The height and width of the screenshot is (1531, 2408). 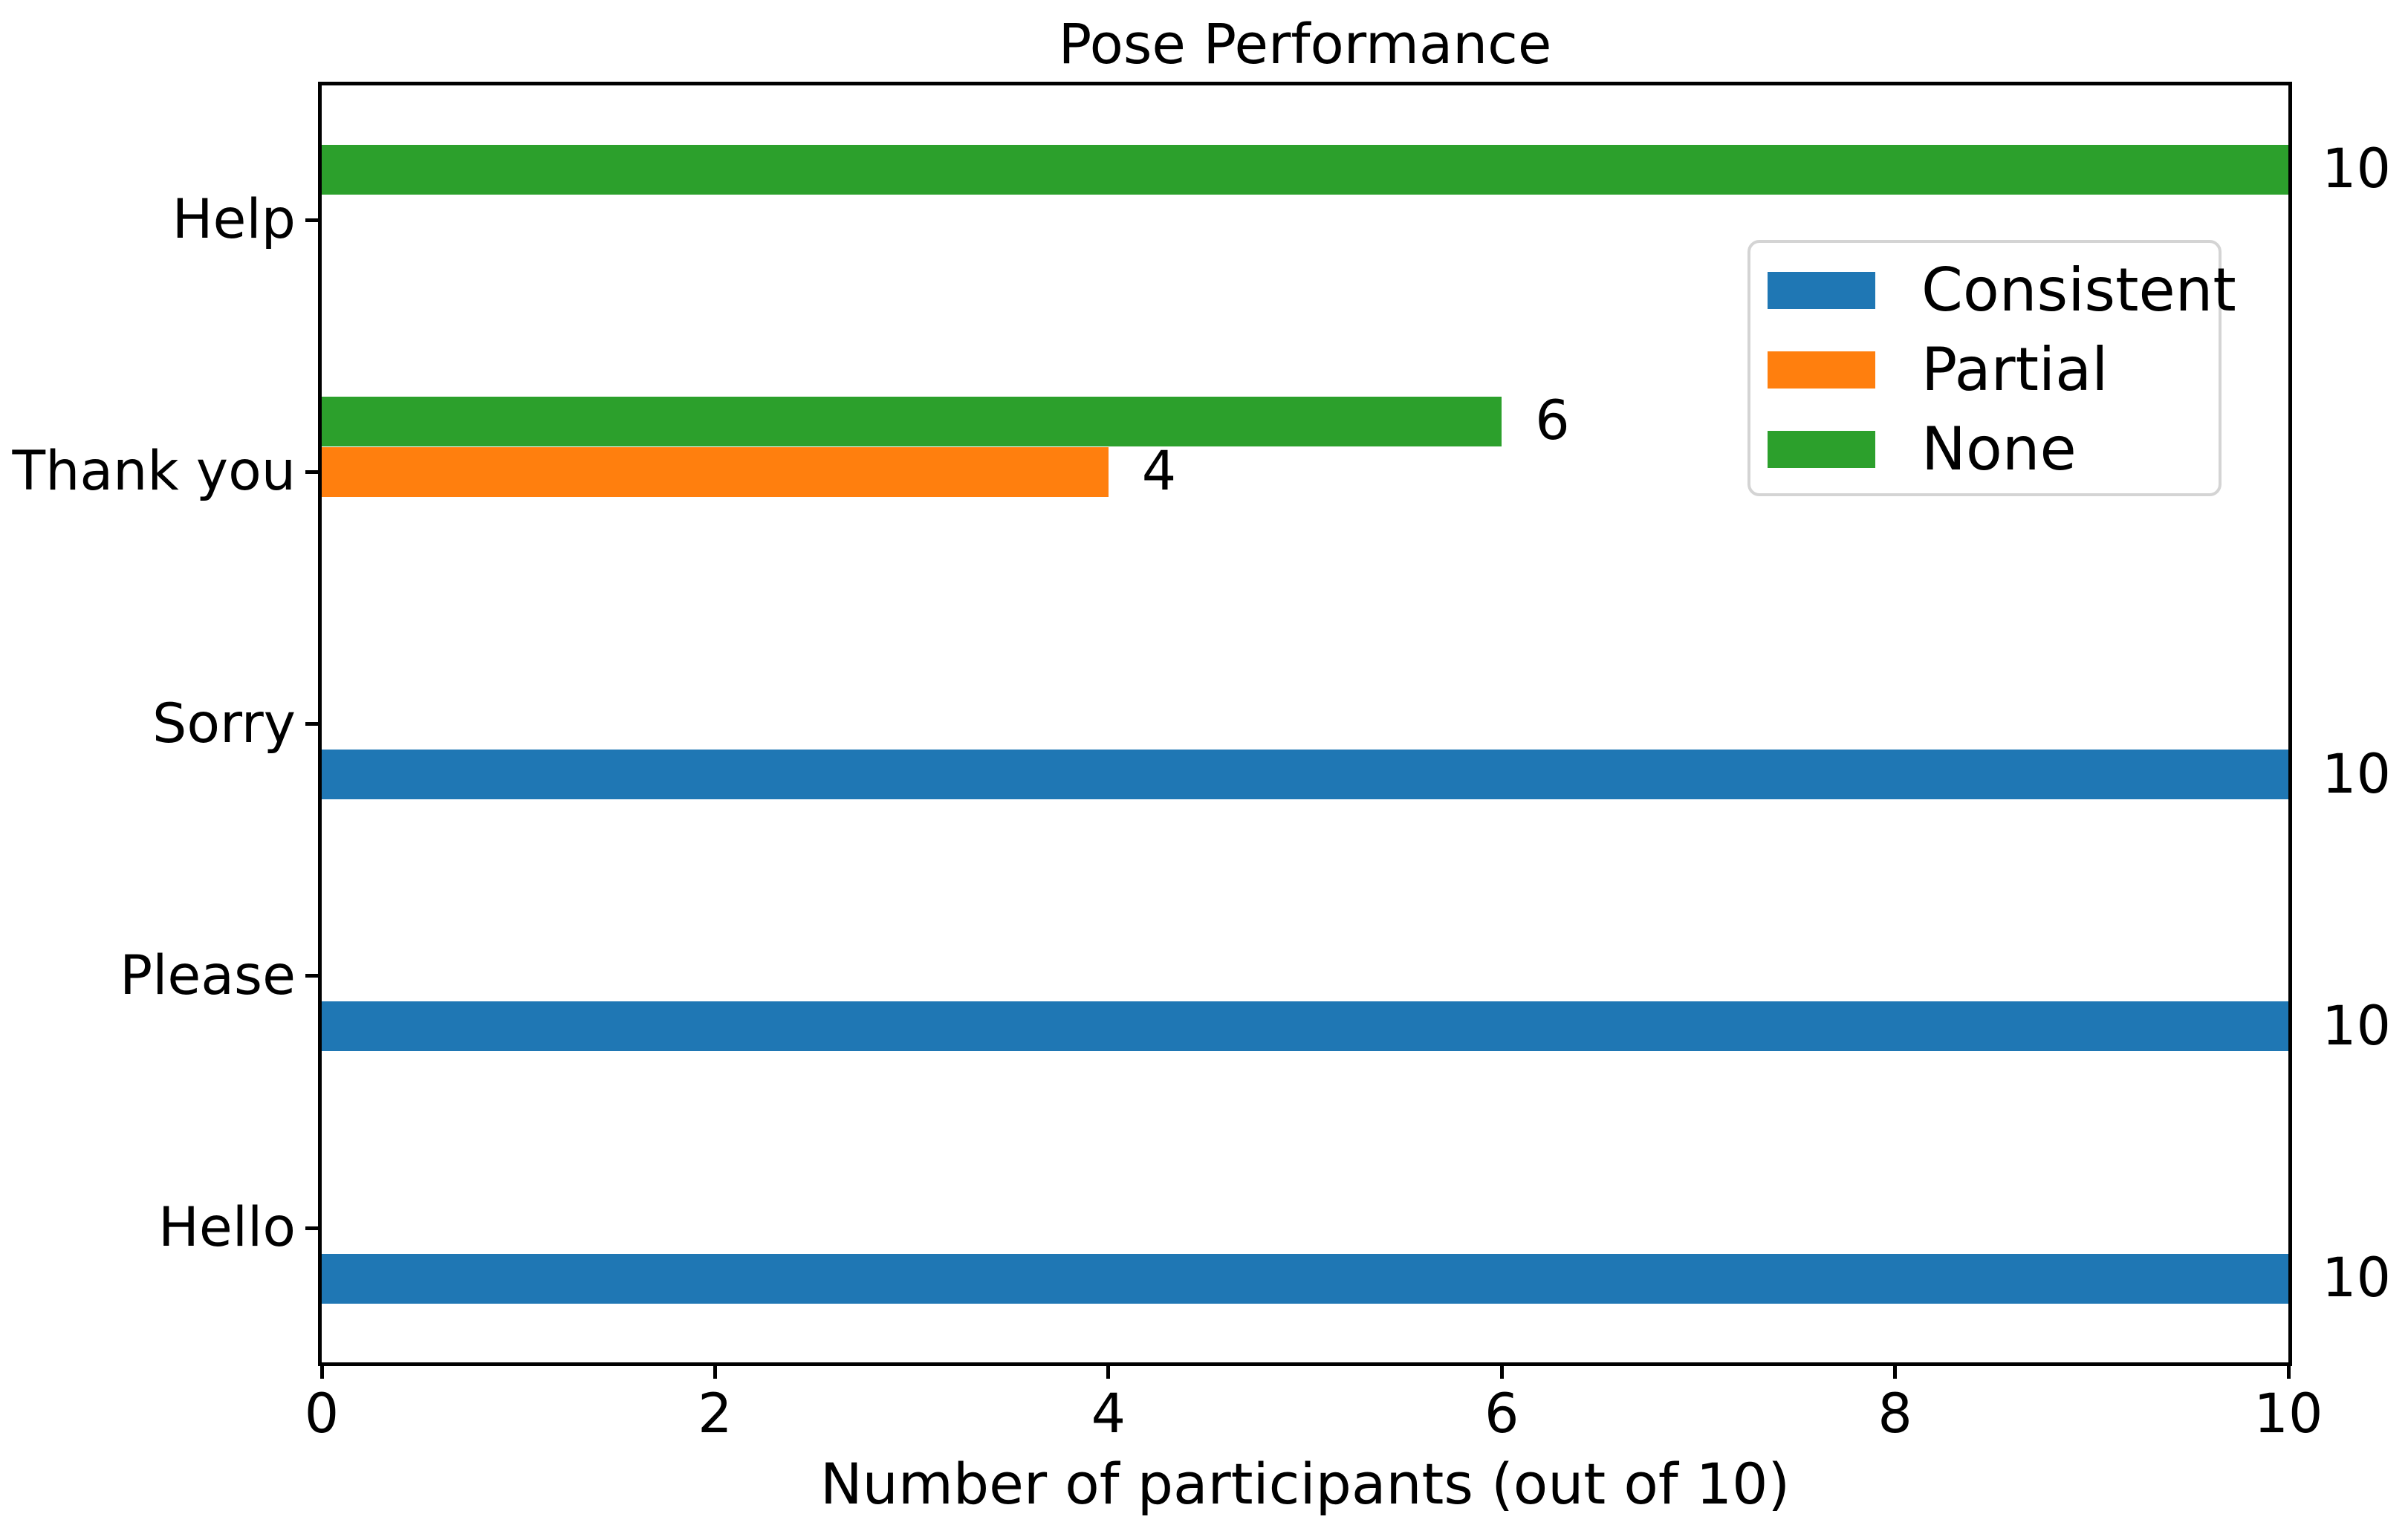 I want to click on y-tick-mark-sorry, so click(x=313, y=724).